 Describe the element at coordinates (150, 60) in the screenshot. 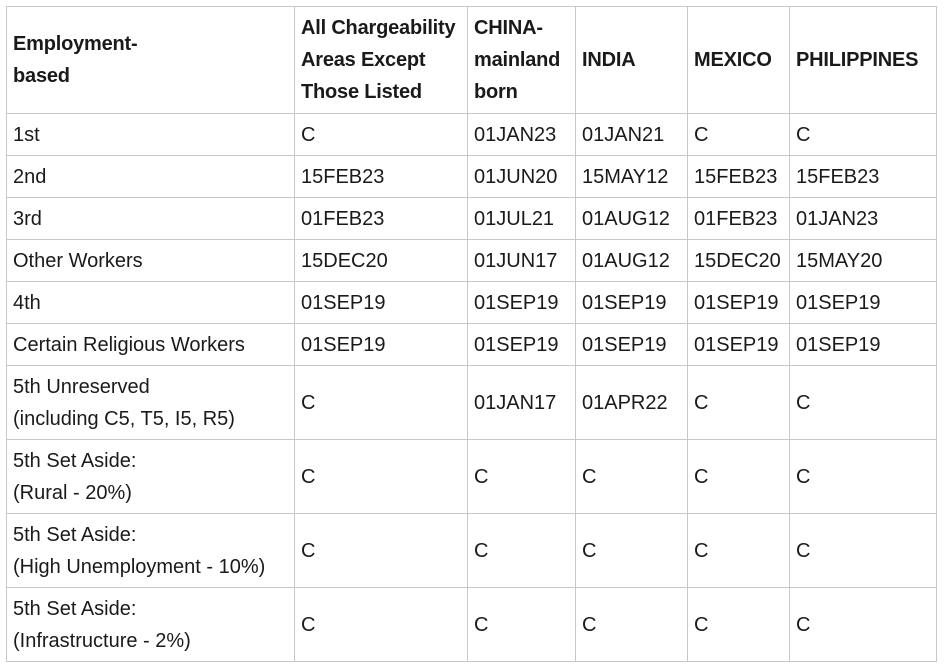

I see `header-employment-based: Employment- based` at that location.